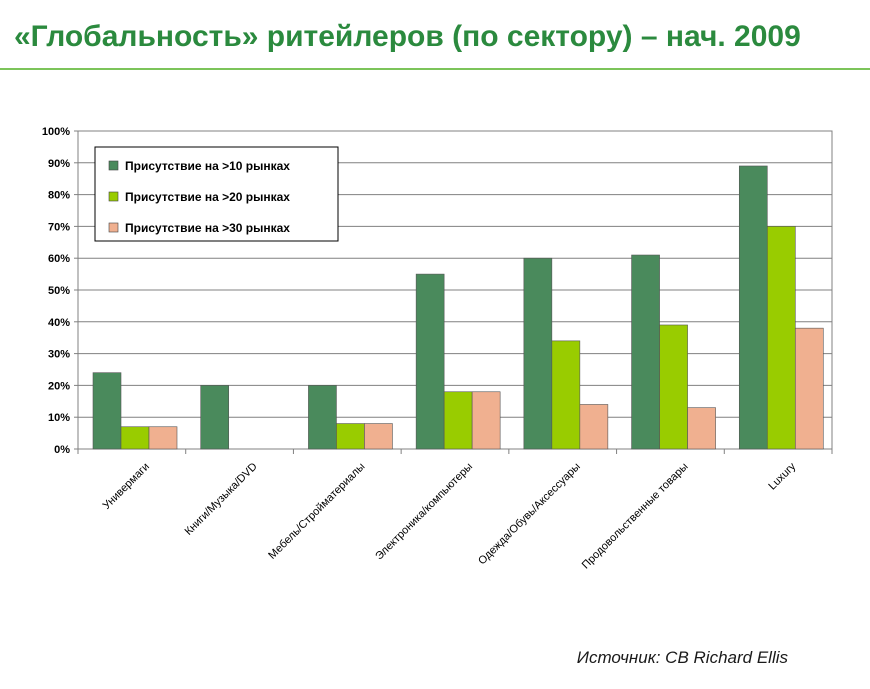  What do you see at coordinates (221, 499) in the screenshot?
I see `x-tick-label: Книги/Музыка/DVD` at bounding box center [221, 499].